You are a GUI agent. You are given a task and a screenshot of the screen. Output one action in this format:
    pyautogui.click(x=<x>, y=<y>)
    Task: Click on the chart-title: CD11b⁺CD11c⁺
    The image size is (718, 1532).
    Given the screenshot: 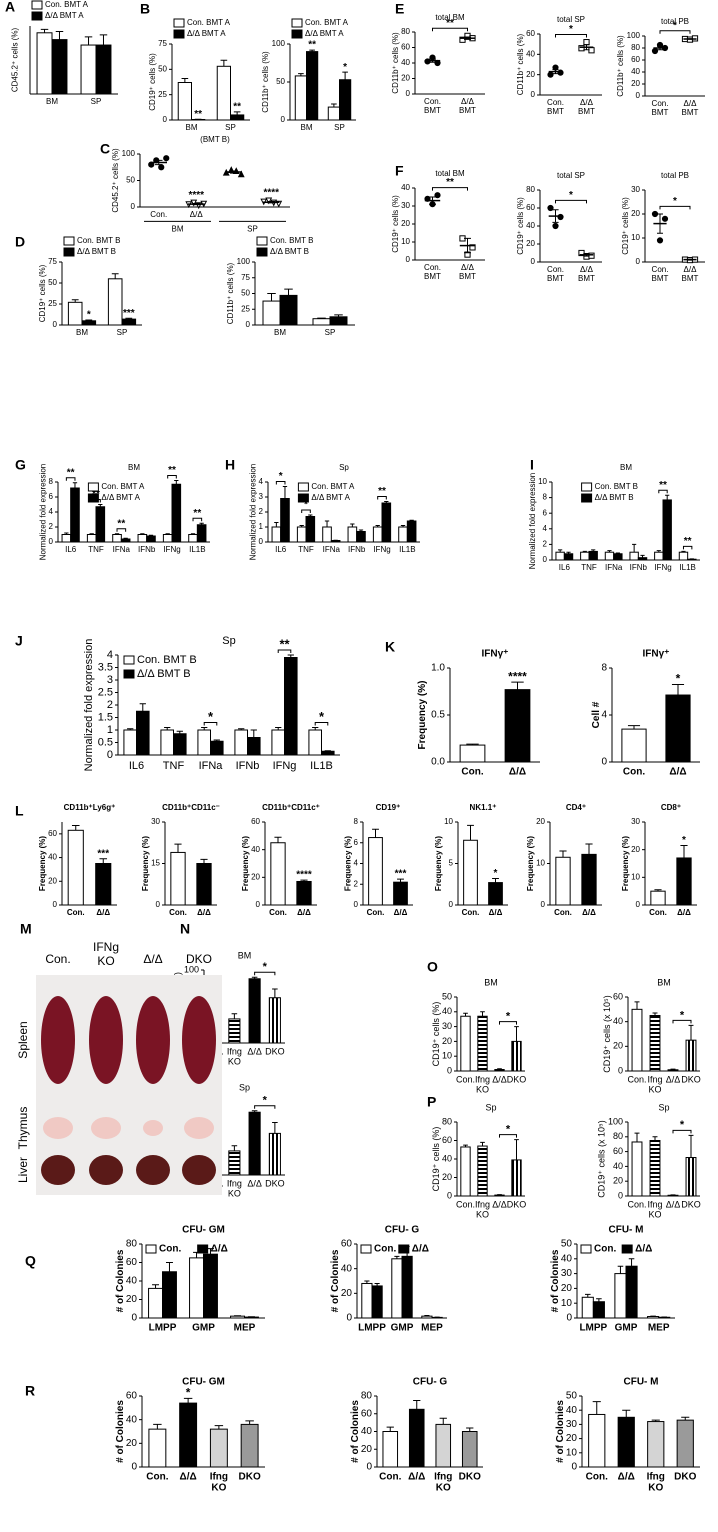 What is the action you would take?
    pyautogui.click(x=291, y=807)
    